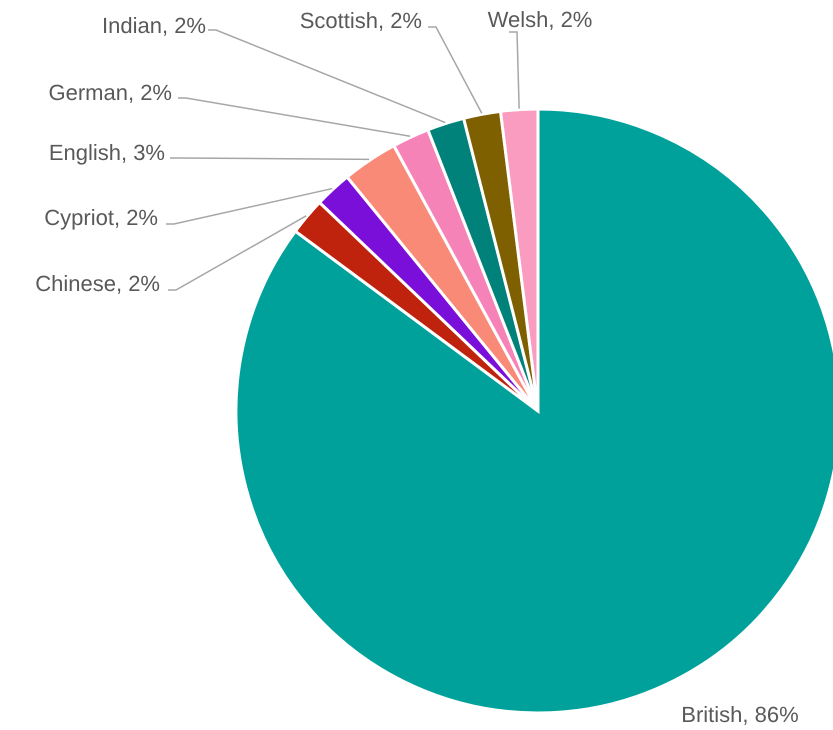 This screenshot has width=833, height=730. What do you see at coordinates (540, 19) in the screenshot?
I see `slice-label: Welsh, 2%` at bounding box center [540, 19].